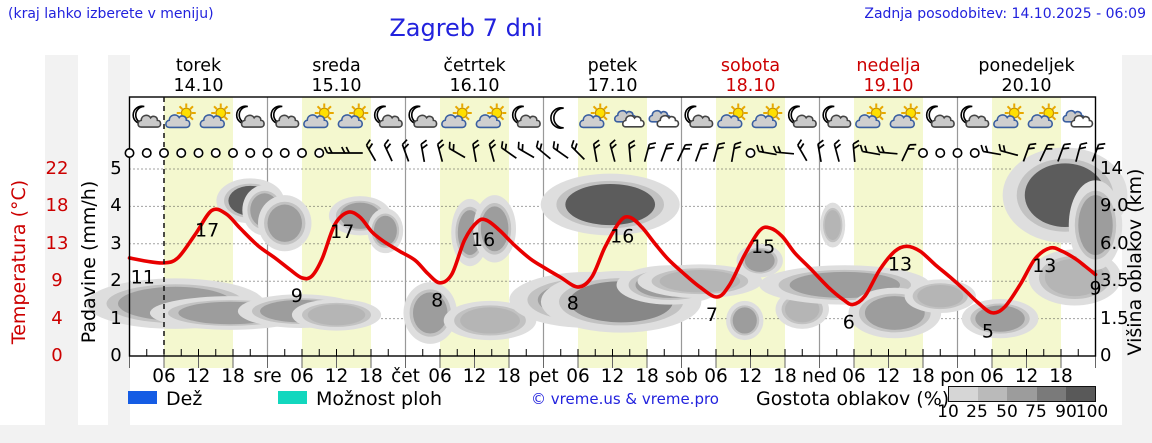 The height and width of the screenshot is (443, 1152). Describe the element at coordinates (712, 315) in the screenshot. I see `temperature-value-label: 7` at that location.